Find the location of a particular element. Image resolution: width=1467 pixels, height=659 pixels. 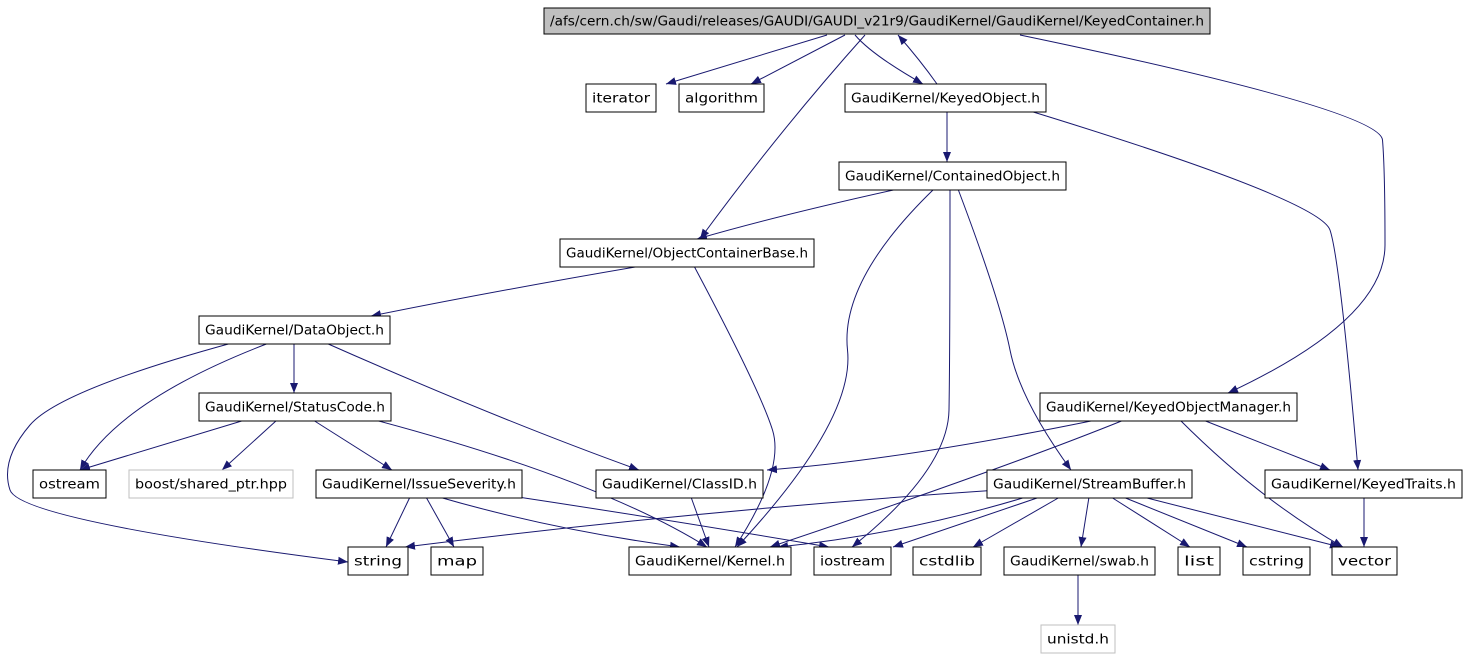

node-label: GaudiKernel/KeyedTraits.h is located at coordinates (1363, 485).